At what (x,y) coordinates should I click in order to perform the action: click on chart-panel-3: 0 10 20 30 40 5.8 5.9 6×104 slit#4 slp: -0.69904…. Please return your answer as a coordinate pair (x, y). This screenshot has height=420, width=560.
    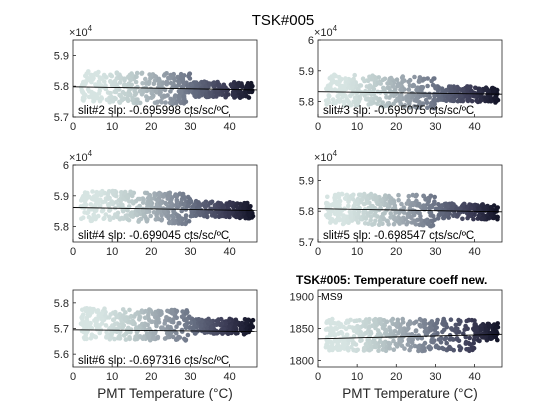
    Looking at the image, I should click on (156, 203).